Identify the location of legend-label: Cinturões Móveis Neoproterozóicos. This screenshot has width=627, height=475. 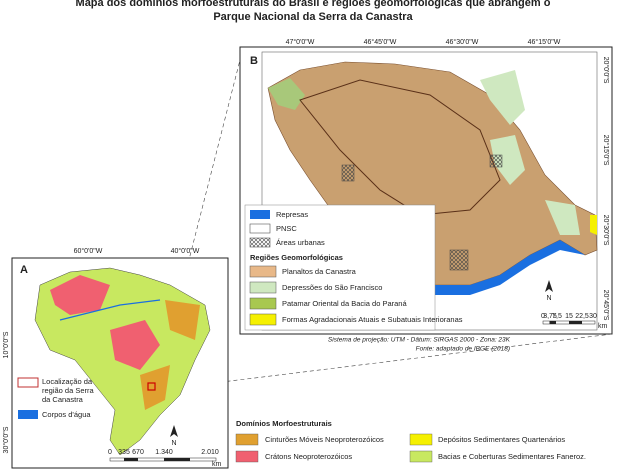
(324, 439).